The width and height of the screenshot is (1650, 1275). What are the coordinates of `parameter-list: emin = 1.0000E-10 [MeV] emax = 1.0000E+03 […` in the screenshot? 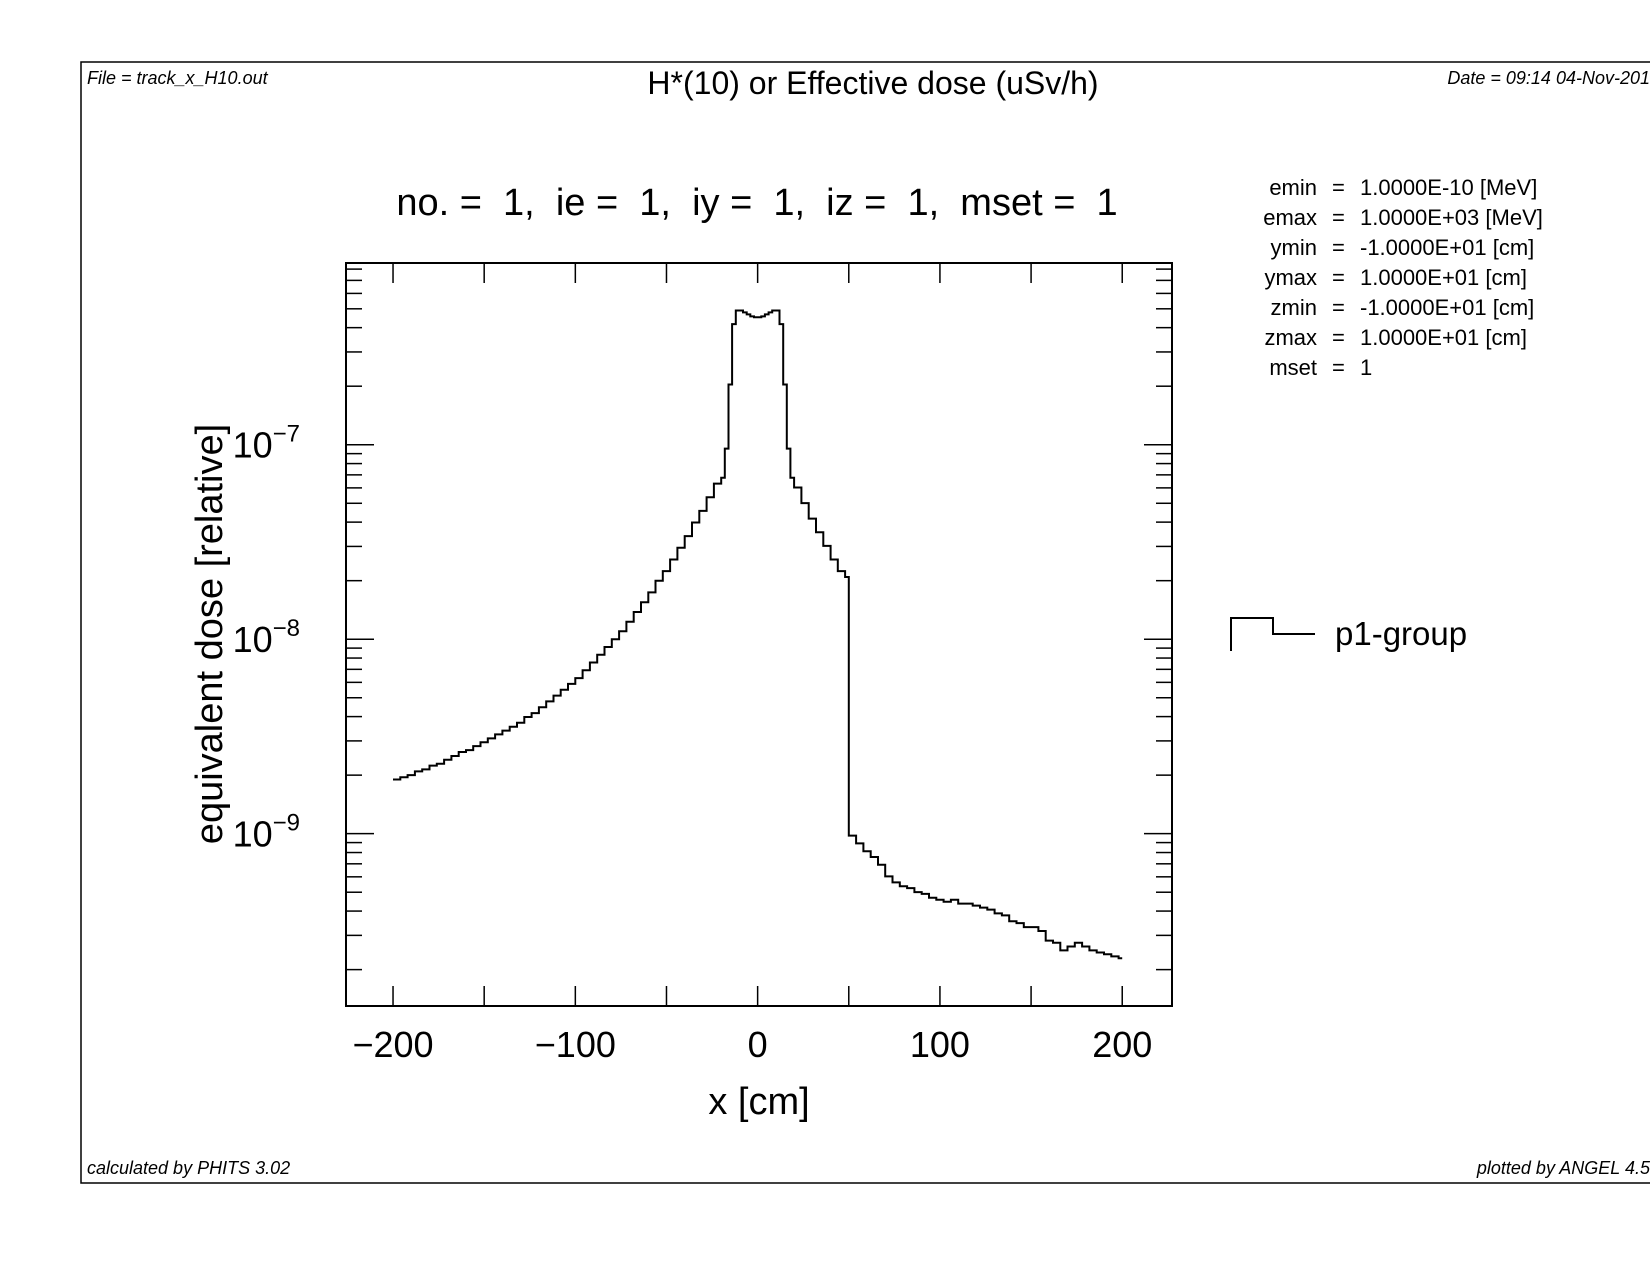 It's located at (1403, 277).